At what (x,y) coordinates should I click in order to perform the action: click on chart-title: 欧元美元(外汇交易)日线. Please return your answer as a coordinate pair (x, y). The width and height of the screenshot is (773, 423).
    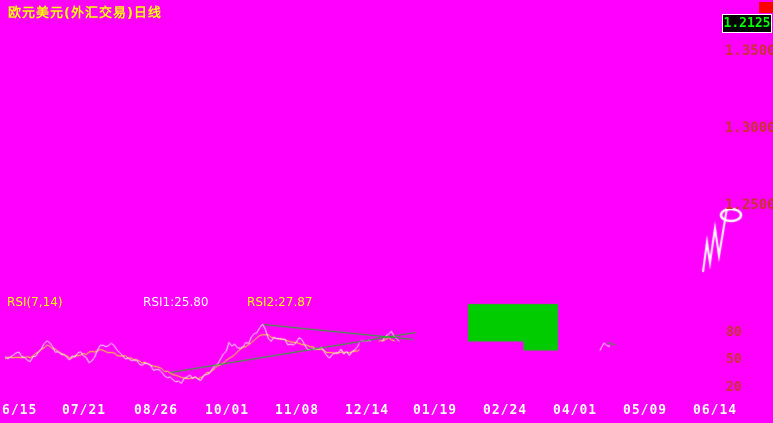
    Looking at the image, I should click on (85, 13).